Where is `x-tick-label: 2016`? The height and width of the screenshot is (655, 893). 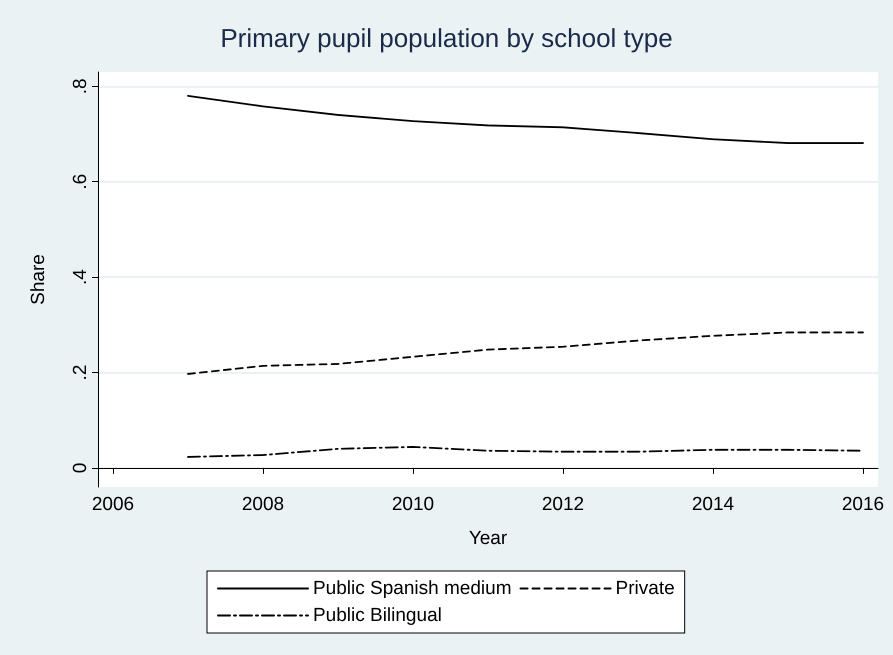
x-tick-label: 2016 is located at coordinates (863, 504).